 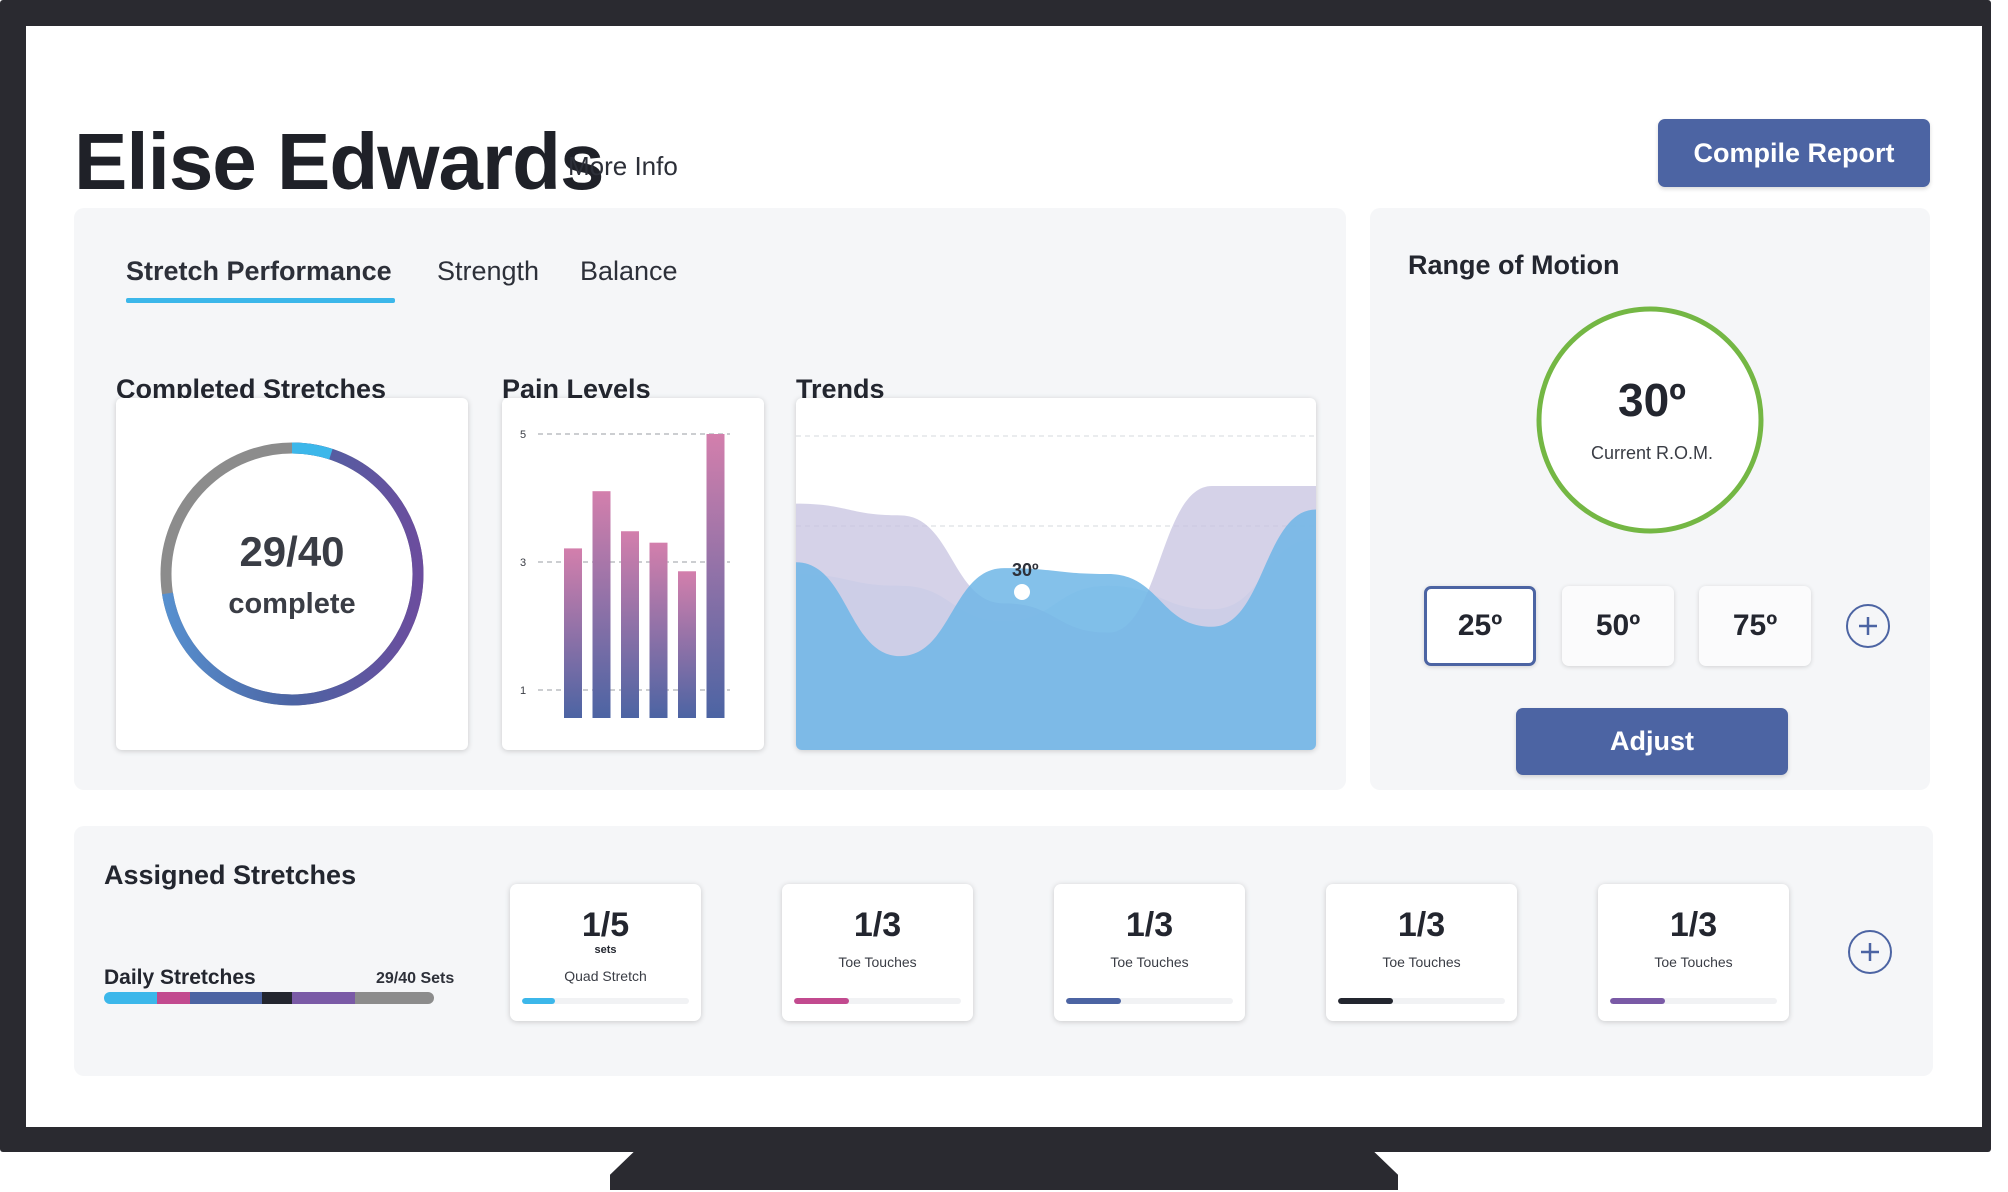 What do you see at coordinates (1652, 453) in the screenshot?
I see `current-rom-label: Current R.O.M.` at bounding box center [1652, 453].